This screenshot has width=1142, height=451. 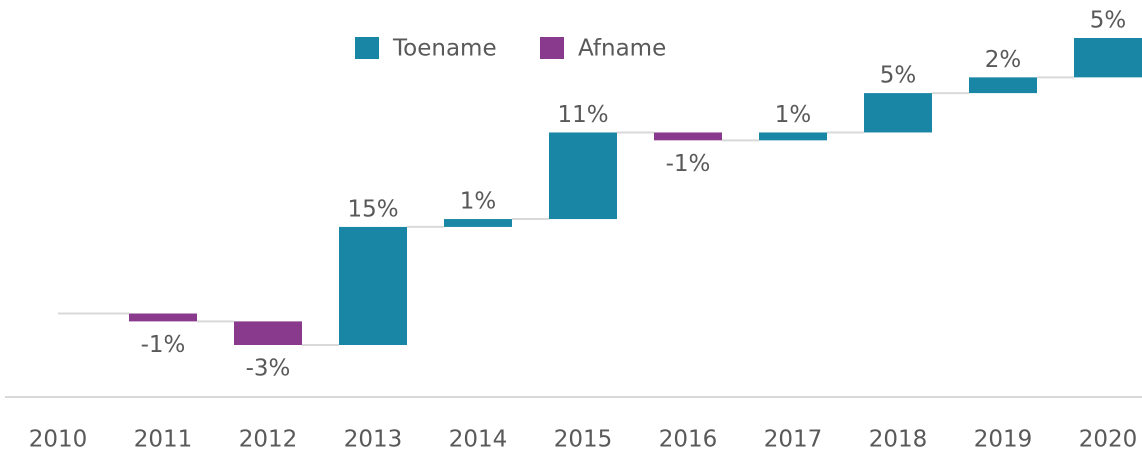 I want to click on x-tick-label: 2018, so click(x=898, y=439).